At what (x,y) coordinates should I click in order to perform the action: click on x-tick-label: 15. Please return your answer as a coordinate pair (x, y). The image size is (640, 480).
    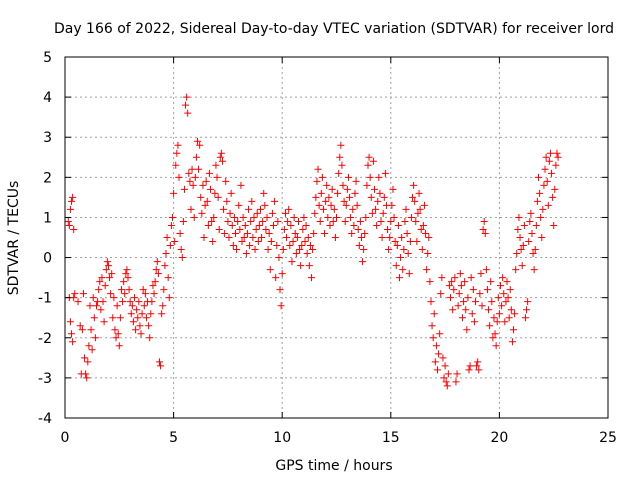
    Looking at the image, I should click on (391, 438).